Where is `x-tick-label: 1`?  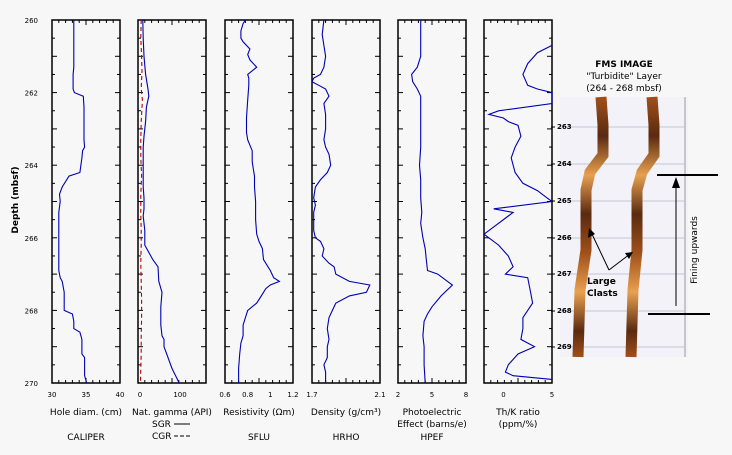
x-tick-label: 1 is located at coordinates (270, 395).